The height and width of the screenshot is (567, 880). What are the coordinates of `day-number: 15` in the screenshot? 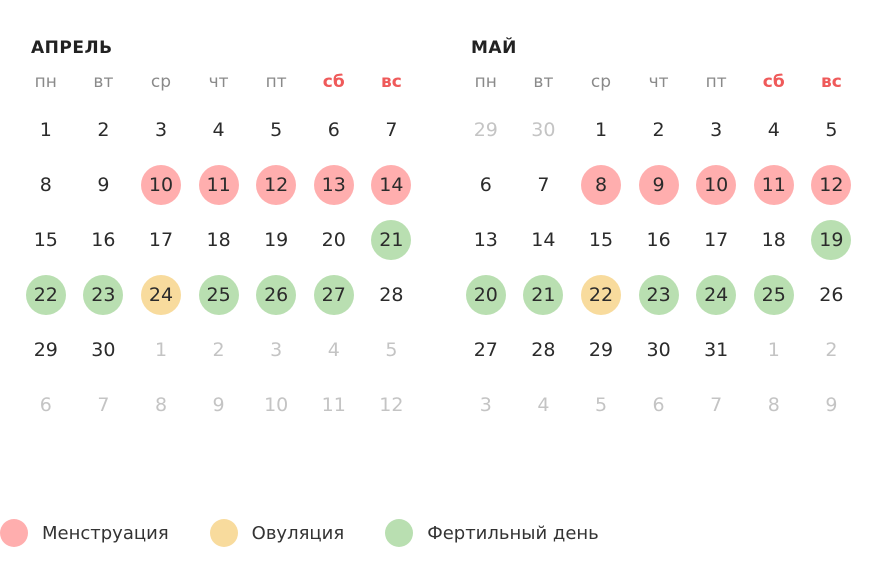 It's located at (45, 239).